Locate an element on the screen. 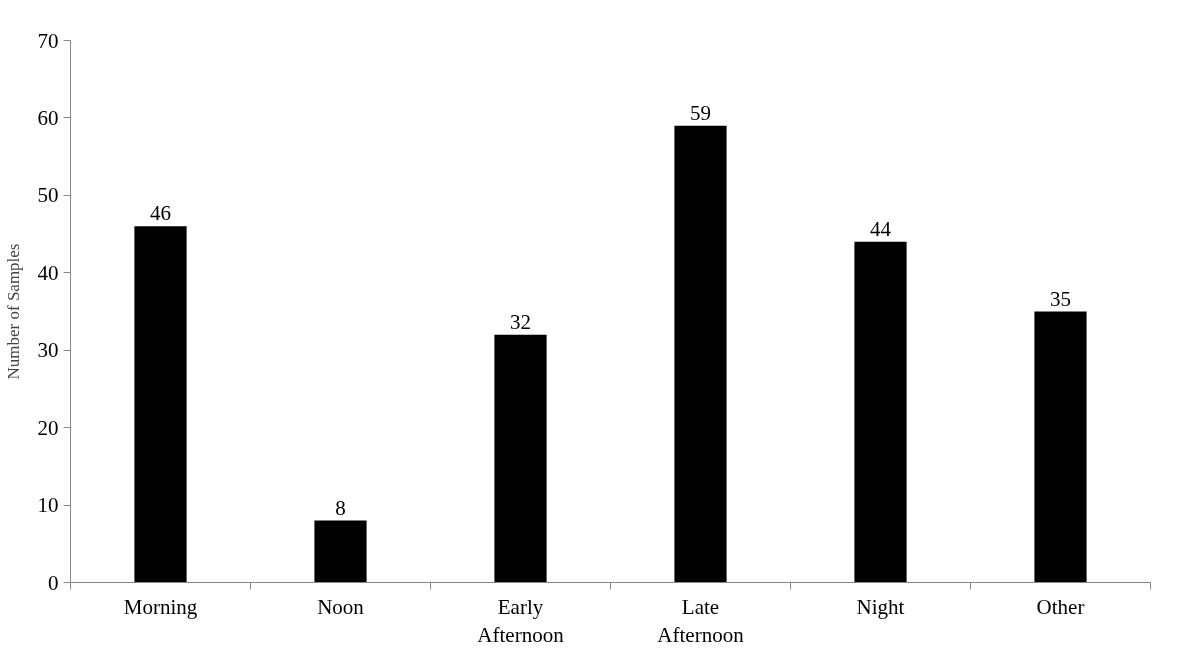 This screenshot has height=664, width=1202. y-tick-label: 50 is located at coordinates (48, 195).